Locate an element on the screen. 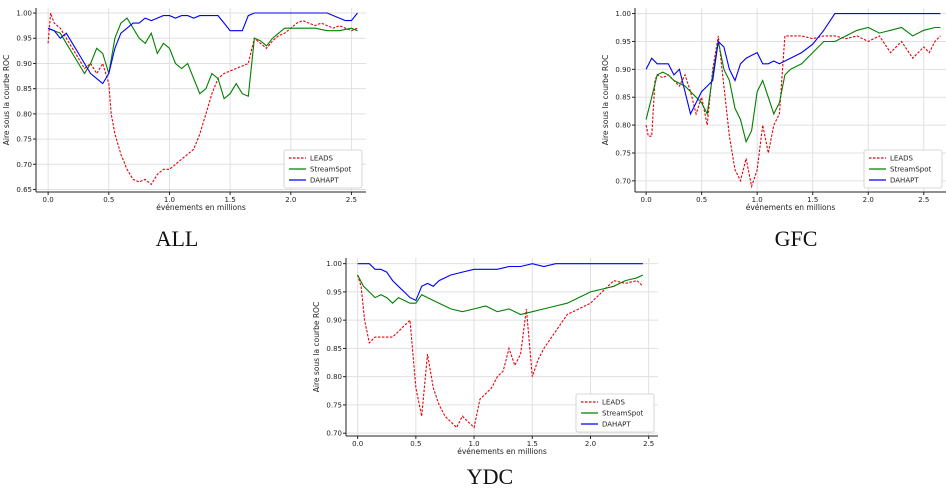  all-series-leads is located at coordinates (202, 99).